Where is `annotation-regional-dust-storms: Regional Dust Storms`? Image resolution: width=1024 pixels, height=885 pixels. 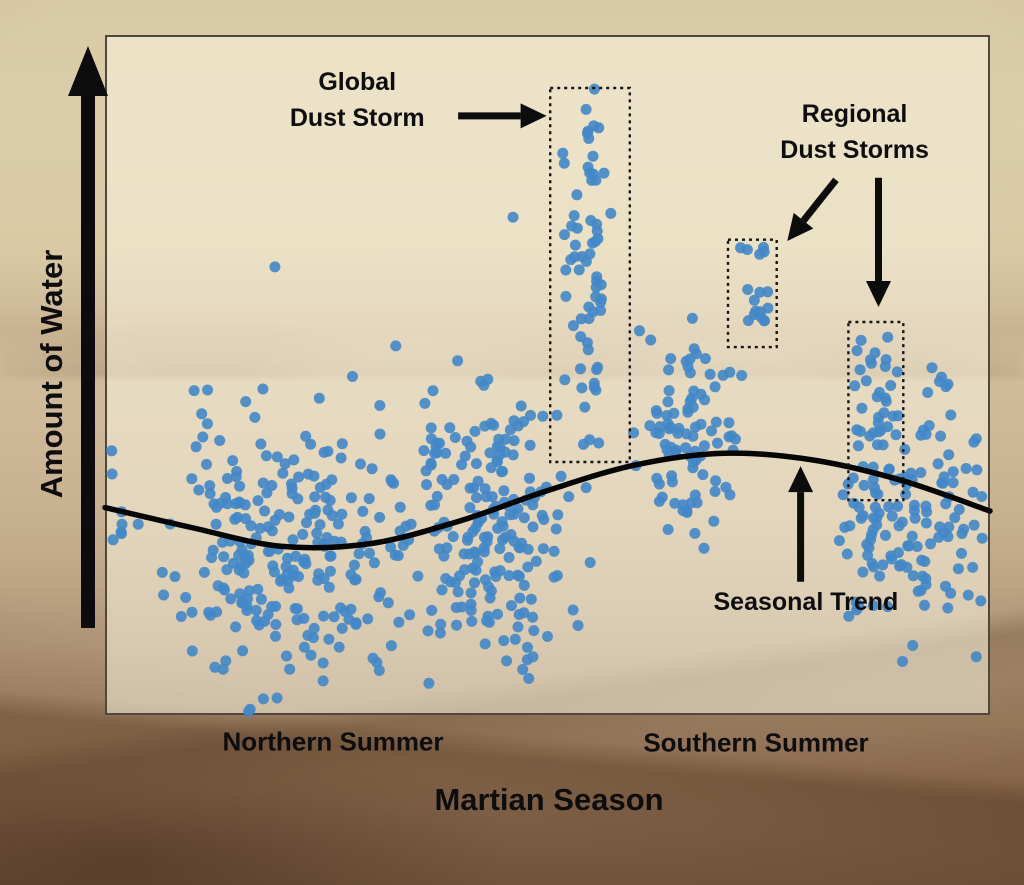
annotation-regional-dust-storms: Regional Dust Storms is located at coordinates (854, 131).